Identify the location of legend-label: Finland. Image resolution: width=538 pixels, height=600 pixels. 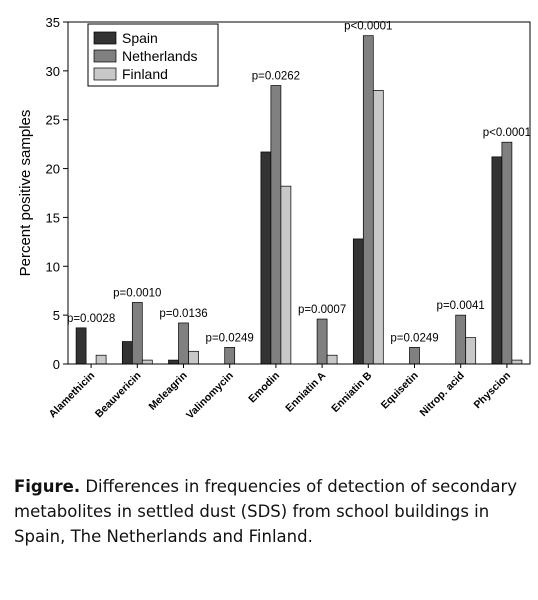
(145, 74).